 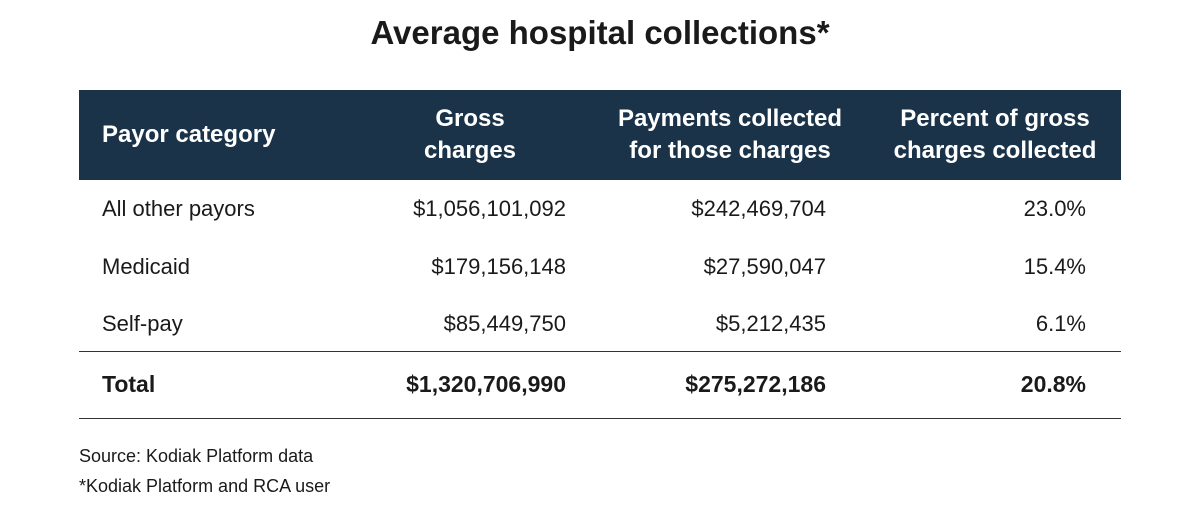 I want to click on header-cell: Payments collected for those charges, so click(x=730, y=135).